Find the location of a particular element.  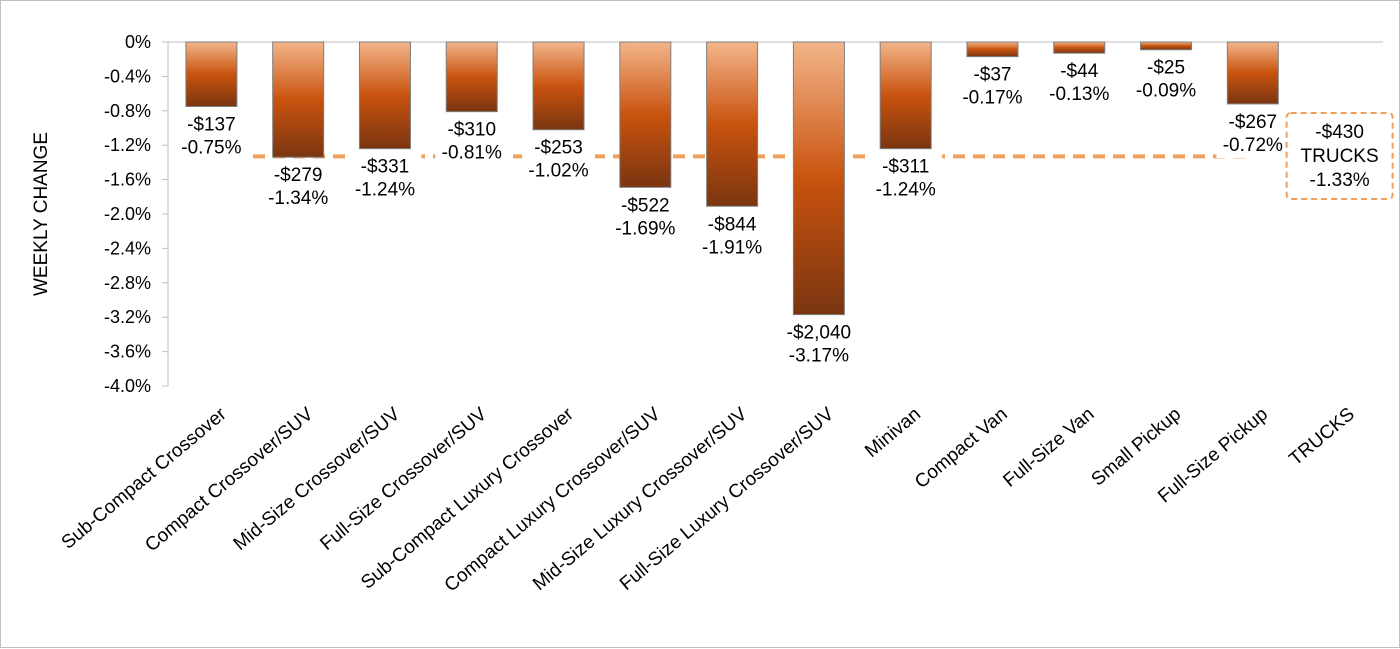

bar-data-label: -$331-1.24% is located at coordinates (385, 177).